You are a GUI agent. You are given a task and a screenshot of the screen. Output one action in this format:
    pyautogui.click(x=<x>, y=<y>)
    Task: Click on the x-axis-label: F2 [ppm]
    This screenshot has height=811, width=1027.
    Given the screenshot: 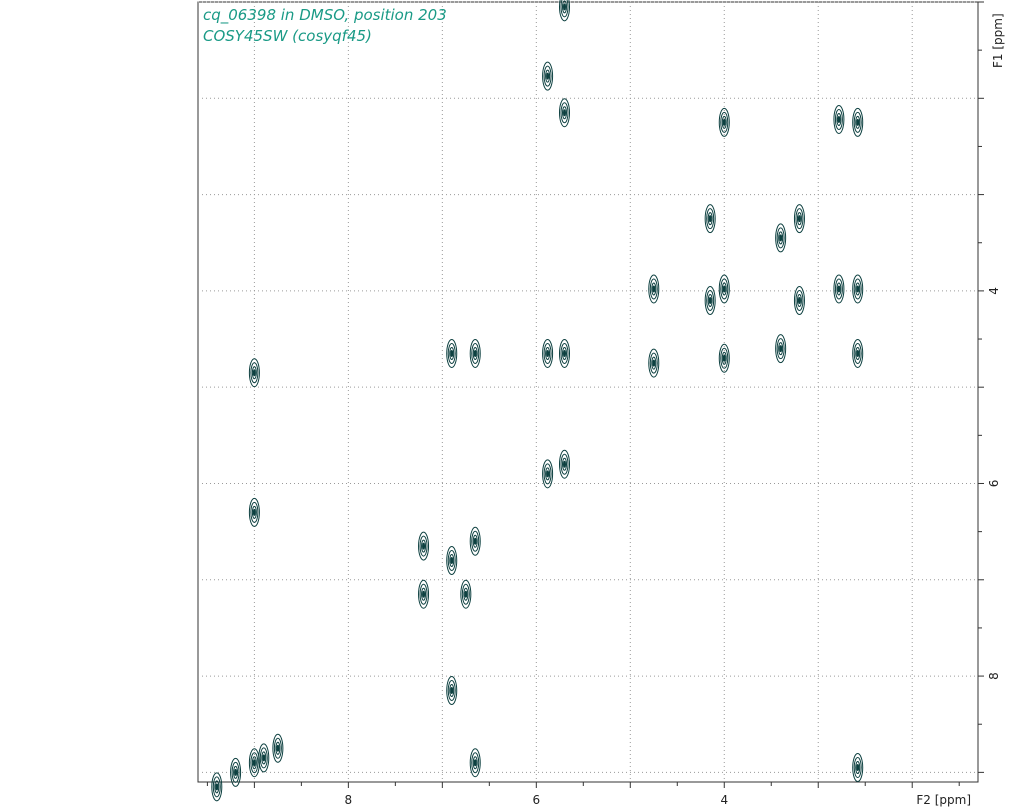 What is the action you would take?
    pyautogui.click(x=943, y=800)
    